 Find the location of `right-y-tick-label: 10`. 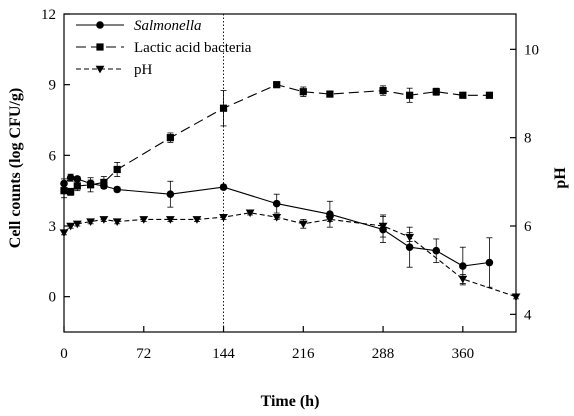

right-y-tick-label: 10 is located at coordinates (531, 50).